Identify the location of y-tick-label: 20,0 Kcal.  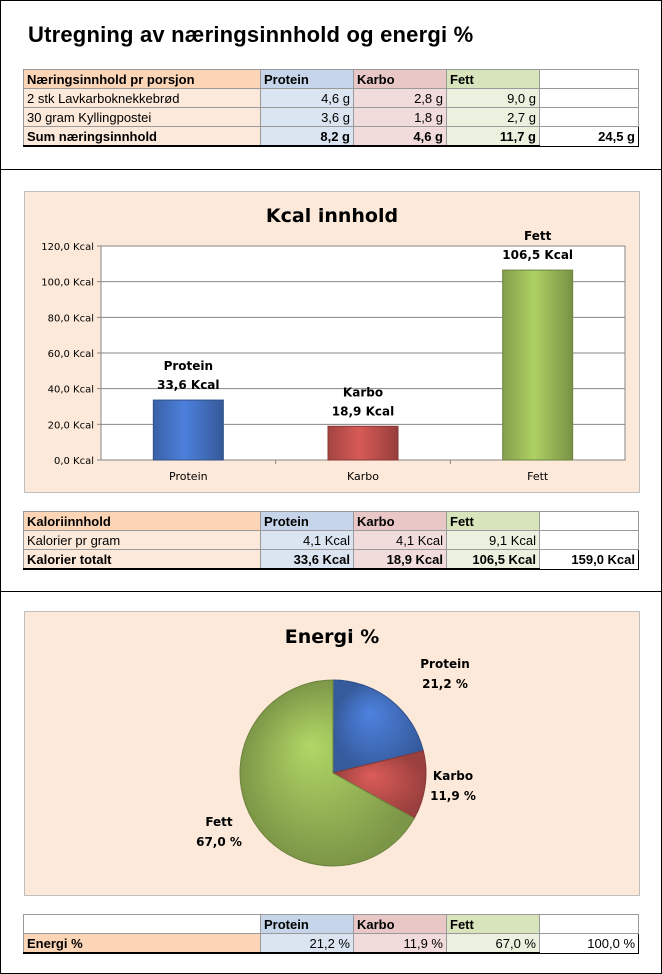
(71, 425).